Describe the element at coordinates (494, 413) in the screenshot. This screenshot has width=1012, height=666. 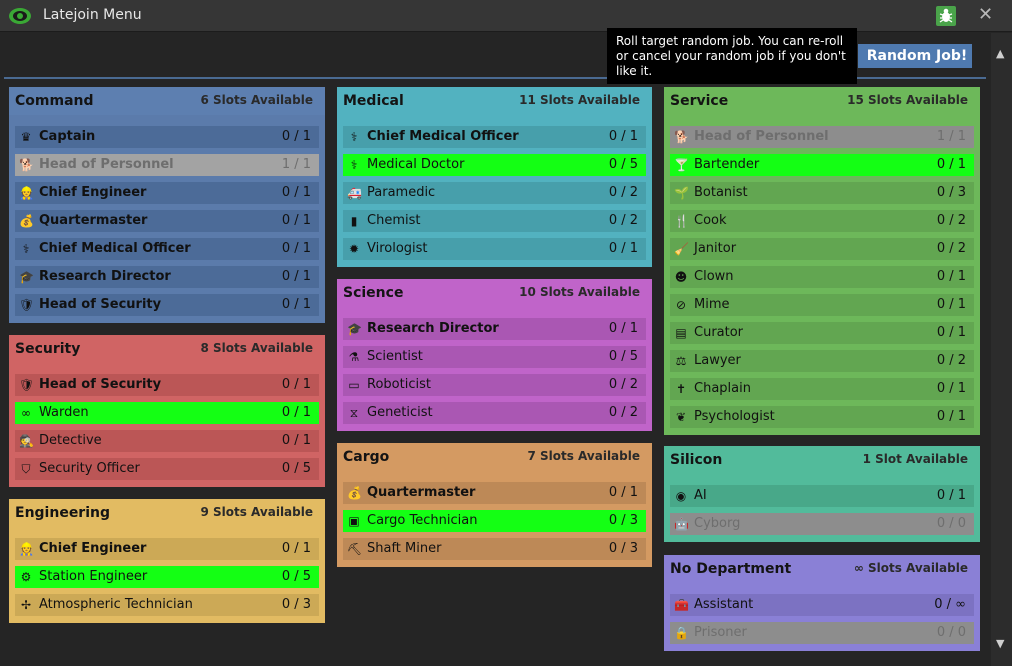
I see `job-geneticist: ⧖ Geneticist 0 / 2` at that location.